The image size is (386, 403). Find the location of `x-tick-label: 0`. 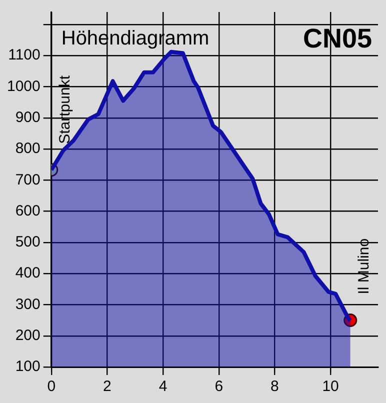

x-tick-label: 0 is located at coordinates (51, 387).